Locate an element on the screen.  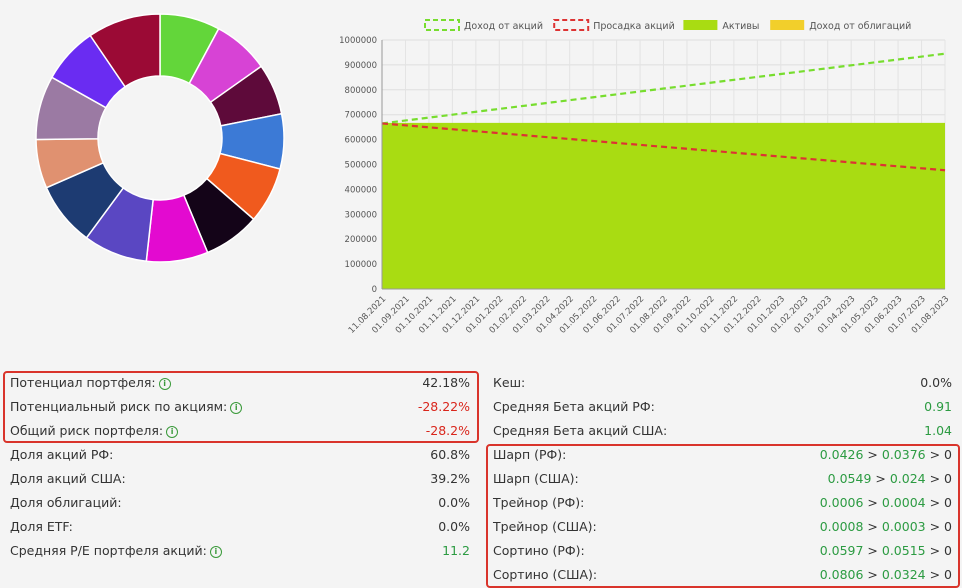
ratios-highlight is located at coordinates (723, 516).